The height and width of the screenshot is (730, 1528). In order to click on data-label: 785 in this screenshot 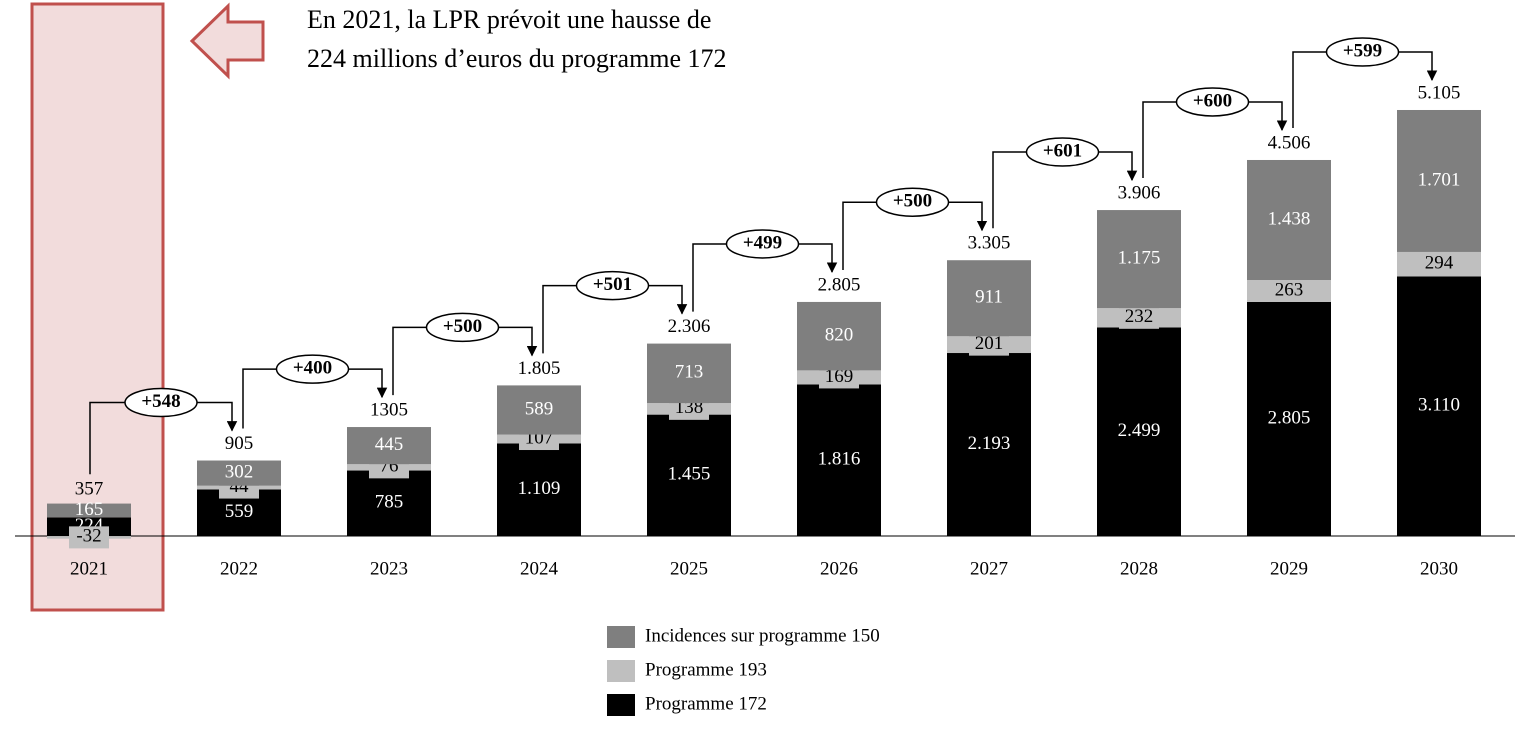, I will do `click(389, 502)`.